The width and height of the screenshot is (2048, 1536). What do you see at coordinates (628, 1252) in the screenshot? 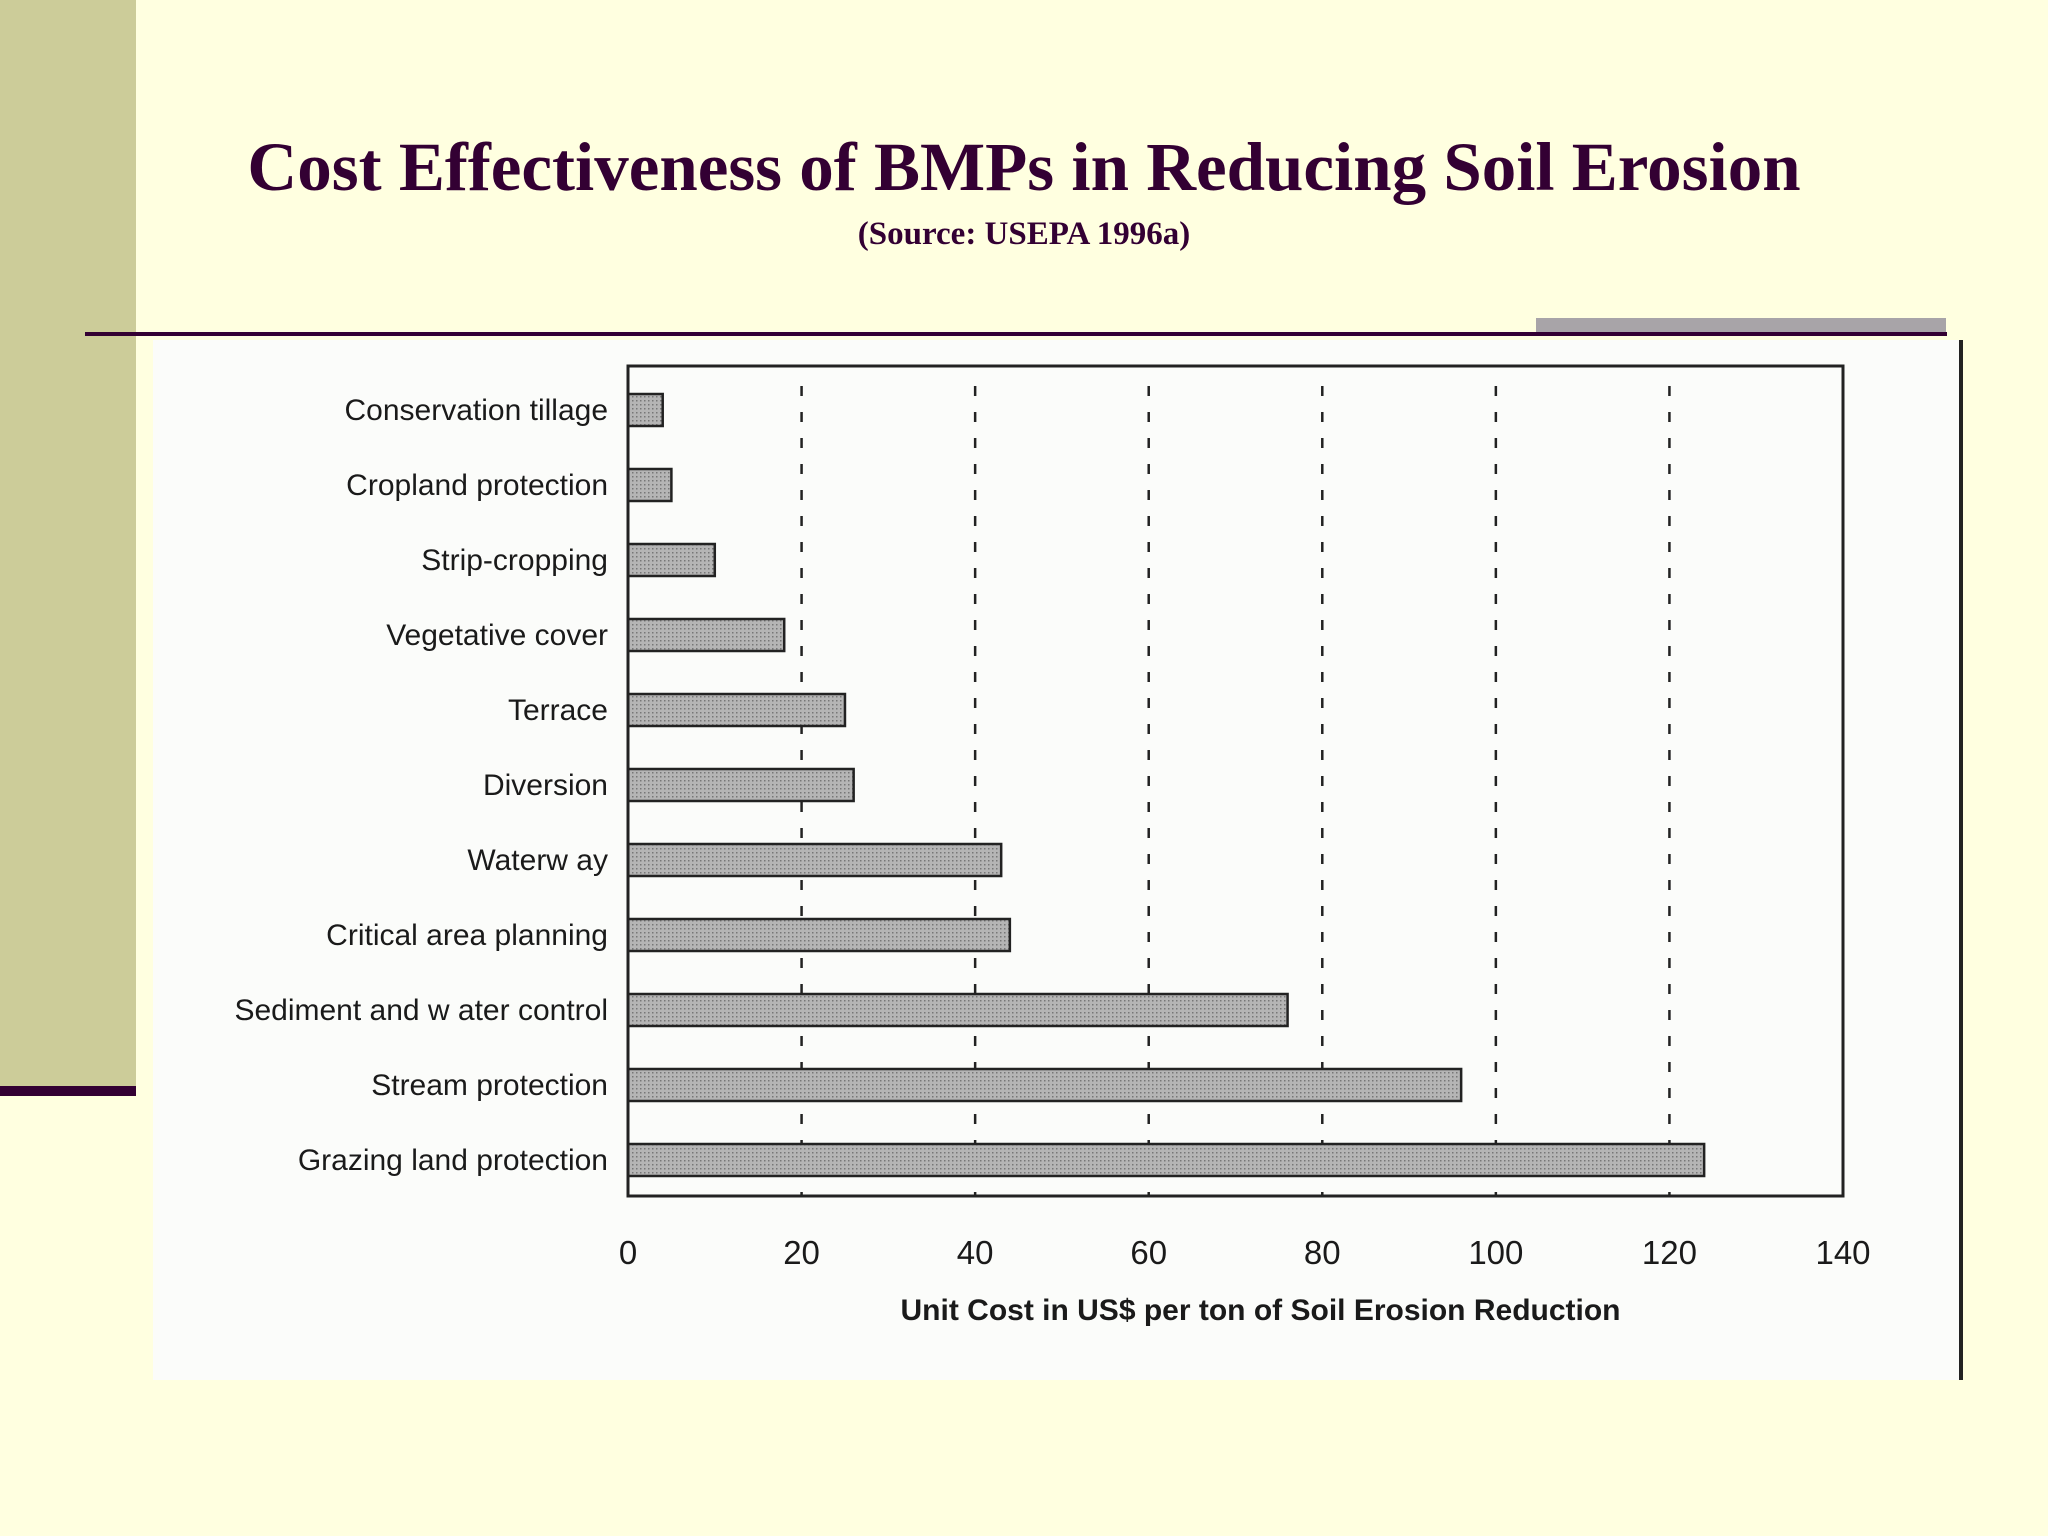
I see `x-tick-label: 0` at bounding box center [628, 1252].